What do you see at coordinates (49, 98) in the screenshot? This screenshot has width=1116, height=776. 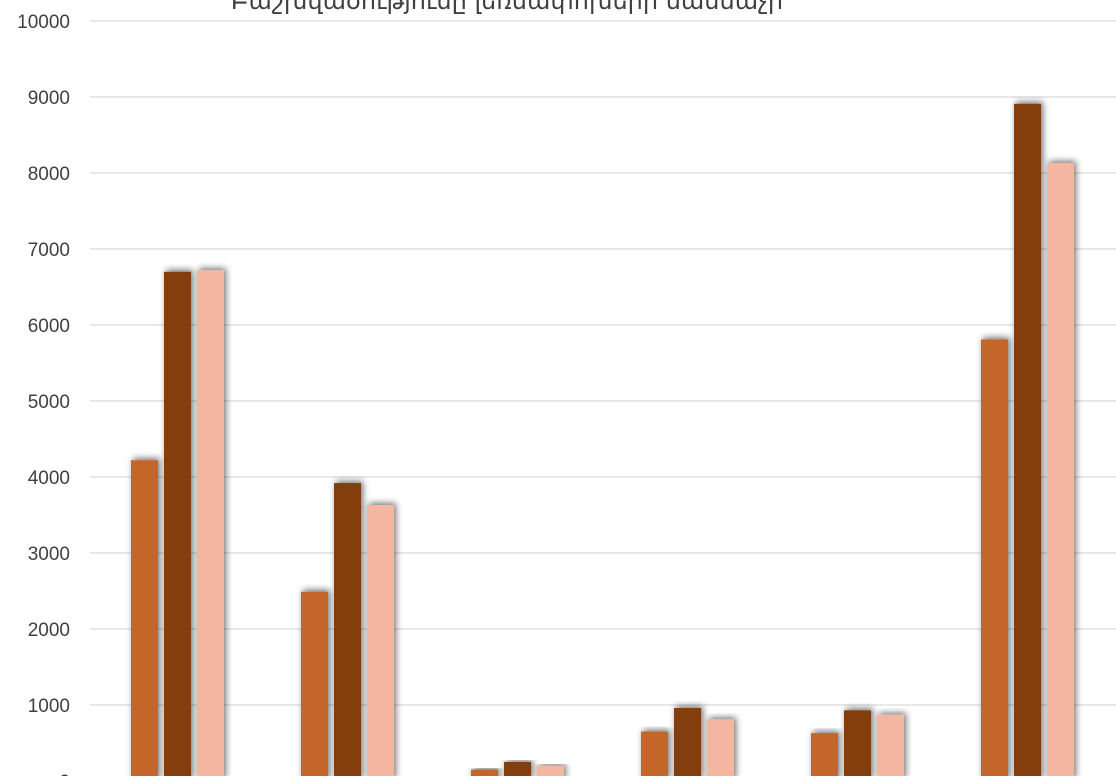 I see `y-tick-label: 9000` at bounding box center [49, 98].